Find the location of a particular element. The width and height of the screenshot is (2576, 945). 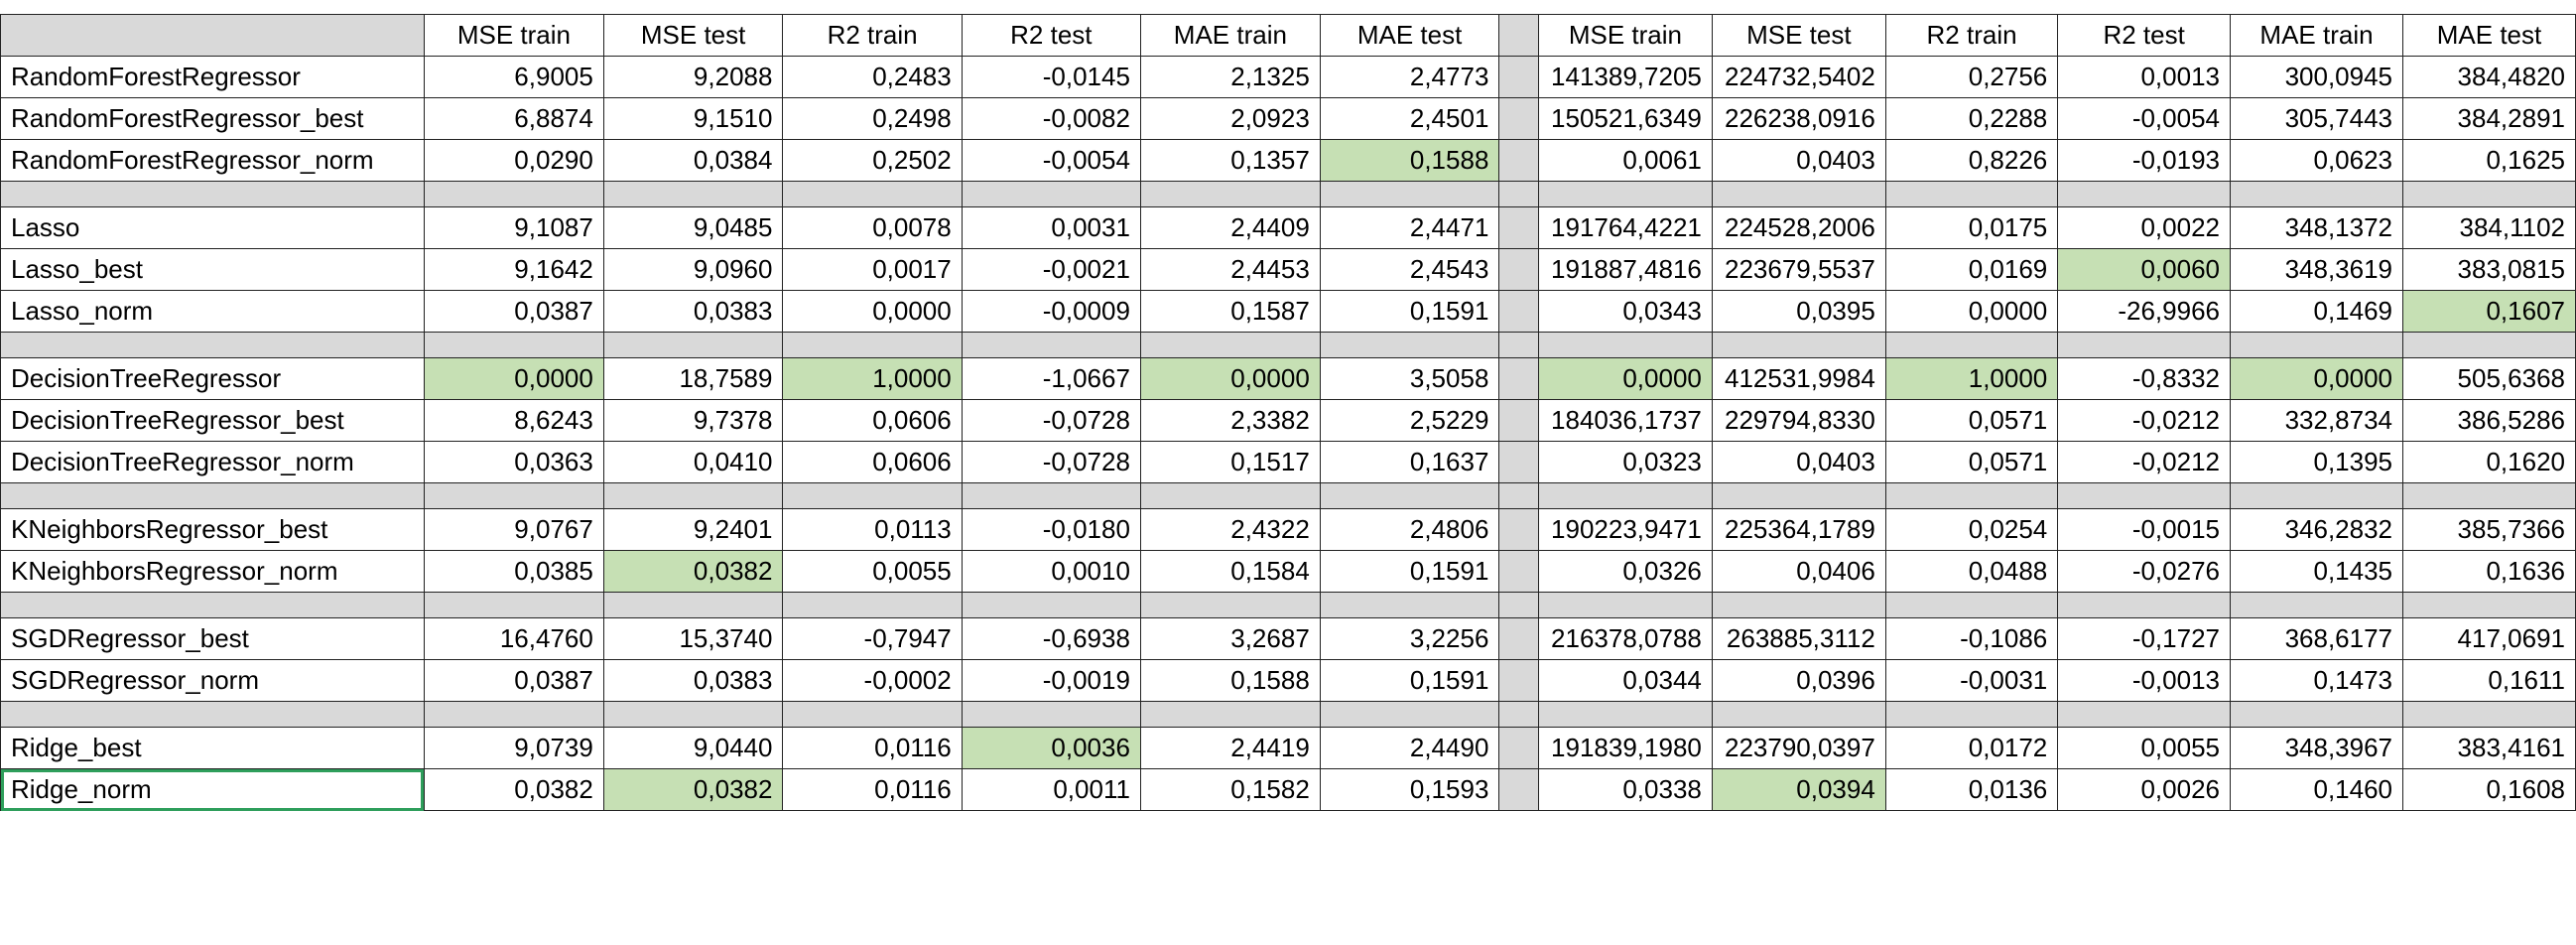

metric-cell: 0,0078 is located at coordinates (873, 227).